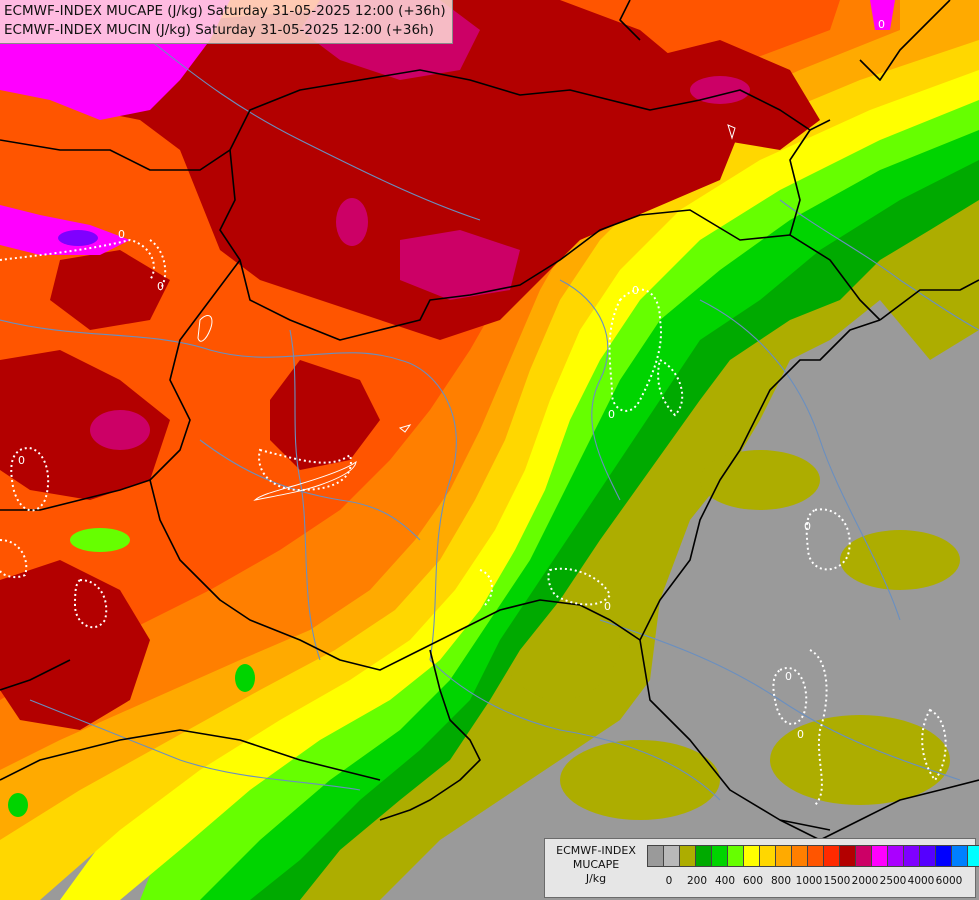 This screenshot has height=900, width=979. What do you see at coordinates (865, 881) in the screenshot?
I see `legend-tick-label: 2000` at bounding box center [865, 881].